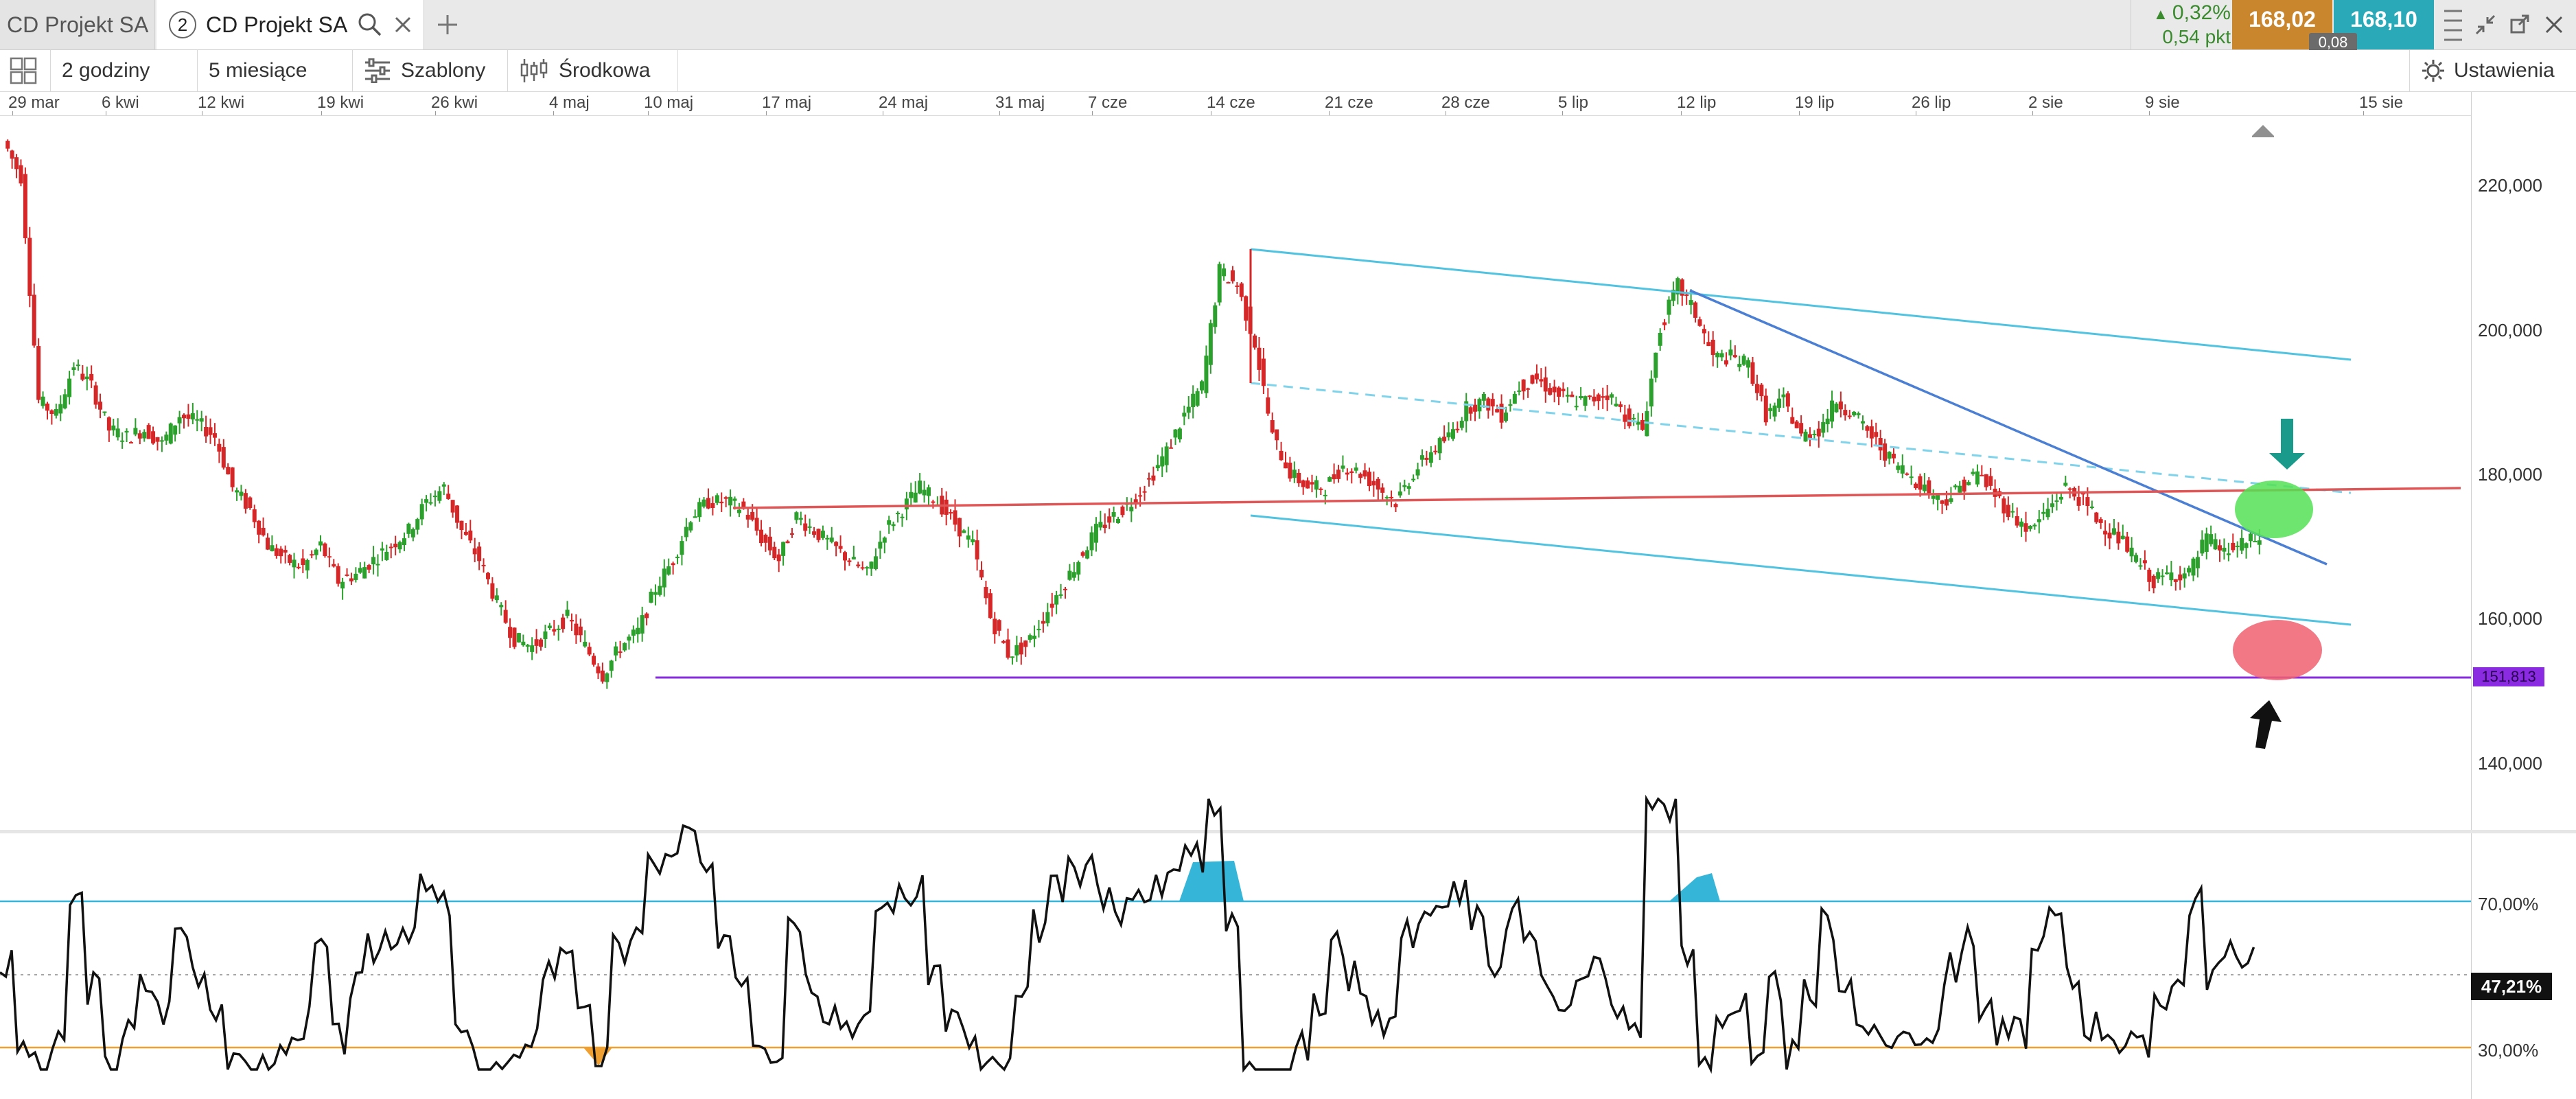  Describe the element at coordinates (1801, 304) in the screenshot. I see `channel-upper-line` at that location.